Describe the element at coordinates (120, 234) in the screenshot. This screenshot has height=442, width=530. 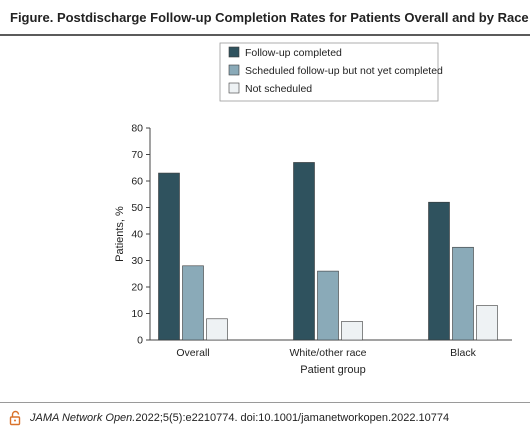
I see `y-axis-label: Patients, %` at that location.